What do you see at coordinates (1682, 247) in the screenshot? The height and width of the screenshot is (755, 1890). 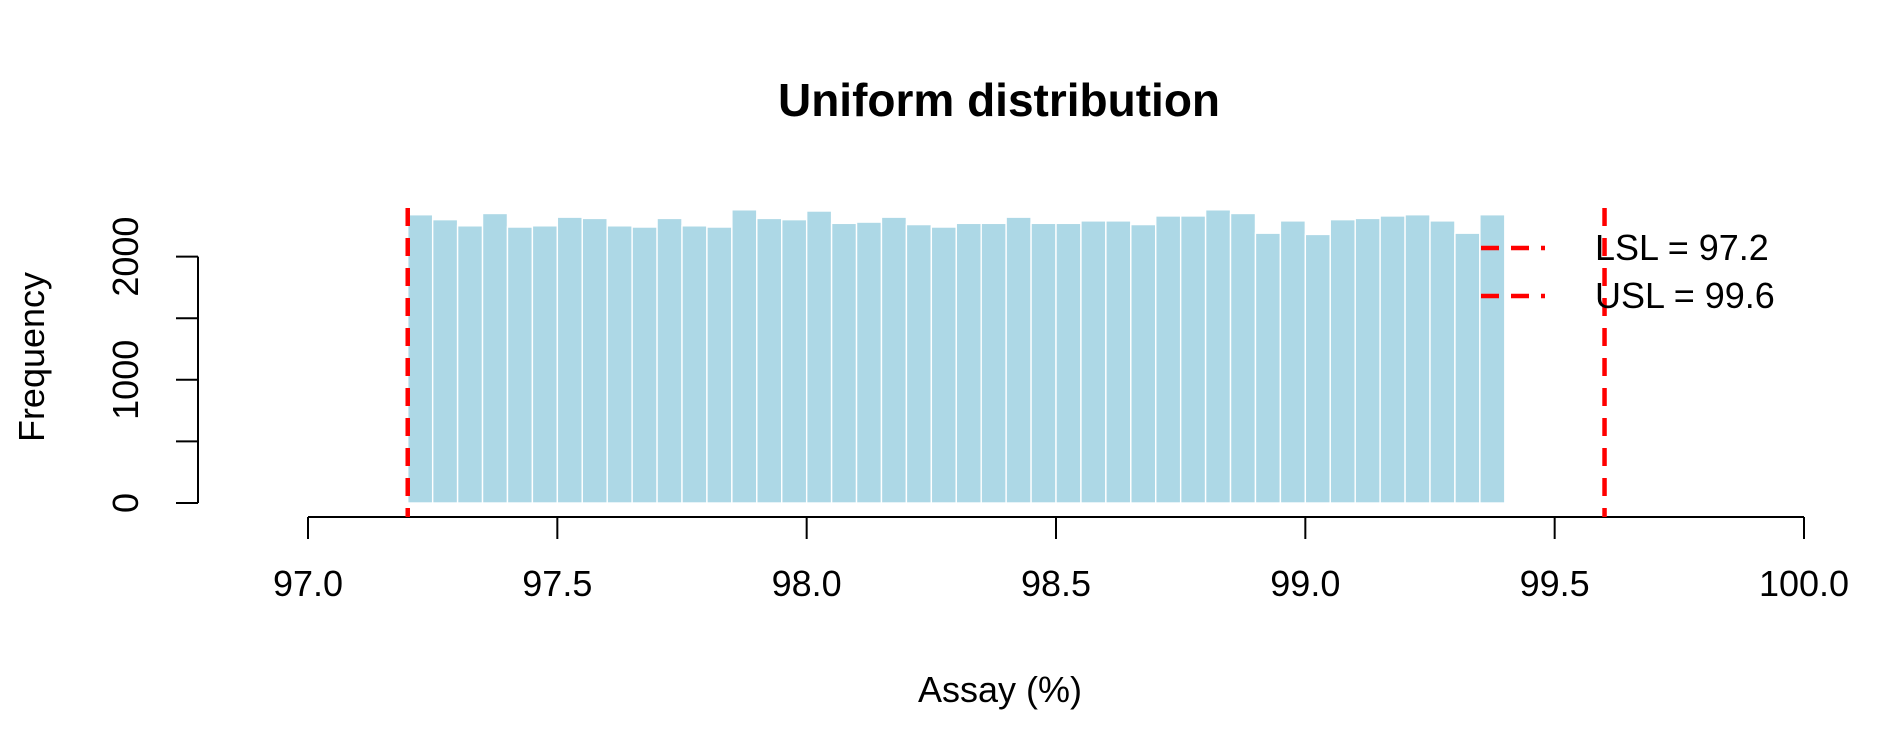 I see `legend-label: LSL = 97.2` at bounding box center [1682, 247].